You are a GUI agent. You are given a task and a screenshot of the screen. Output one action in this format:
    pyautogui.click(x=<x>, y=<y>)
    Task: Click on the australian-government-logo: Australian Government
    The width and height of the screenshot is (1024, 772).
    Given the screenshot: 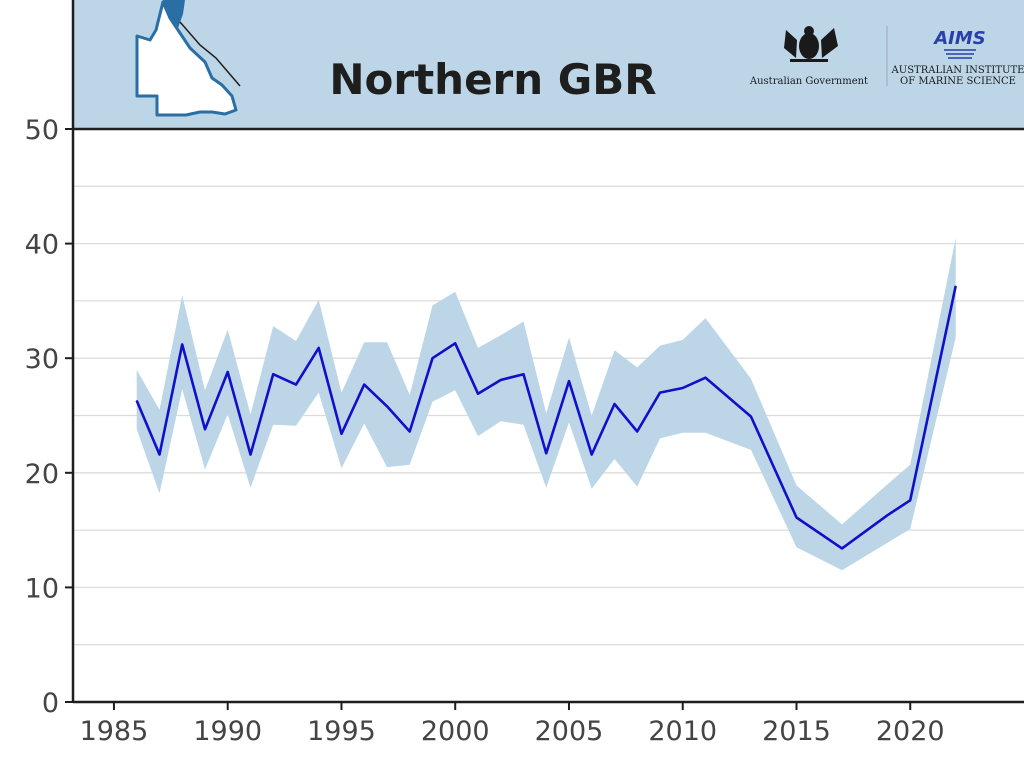 What is the action you would take?
    pyautogui.click(x=808, y=56)
    